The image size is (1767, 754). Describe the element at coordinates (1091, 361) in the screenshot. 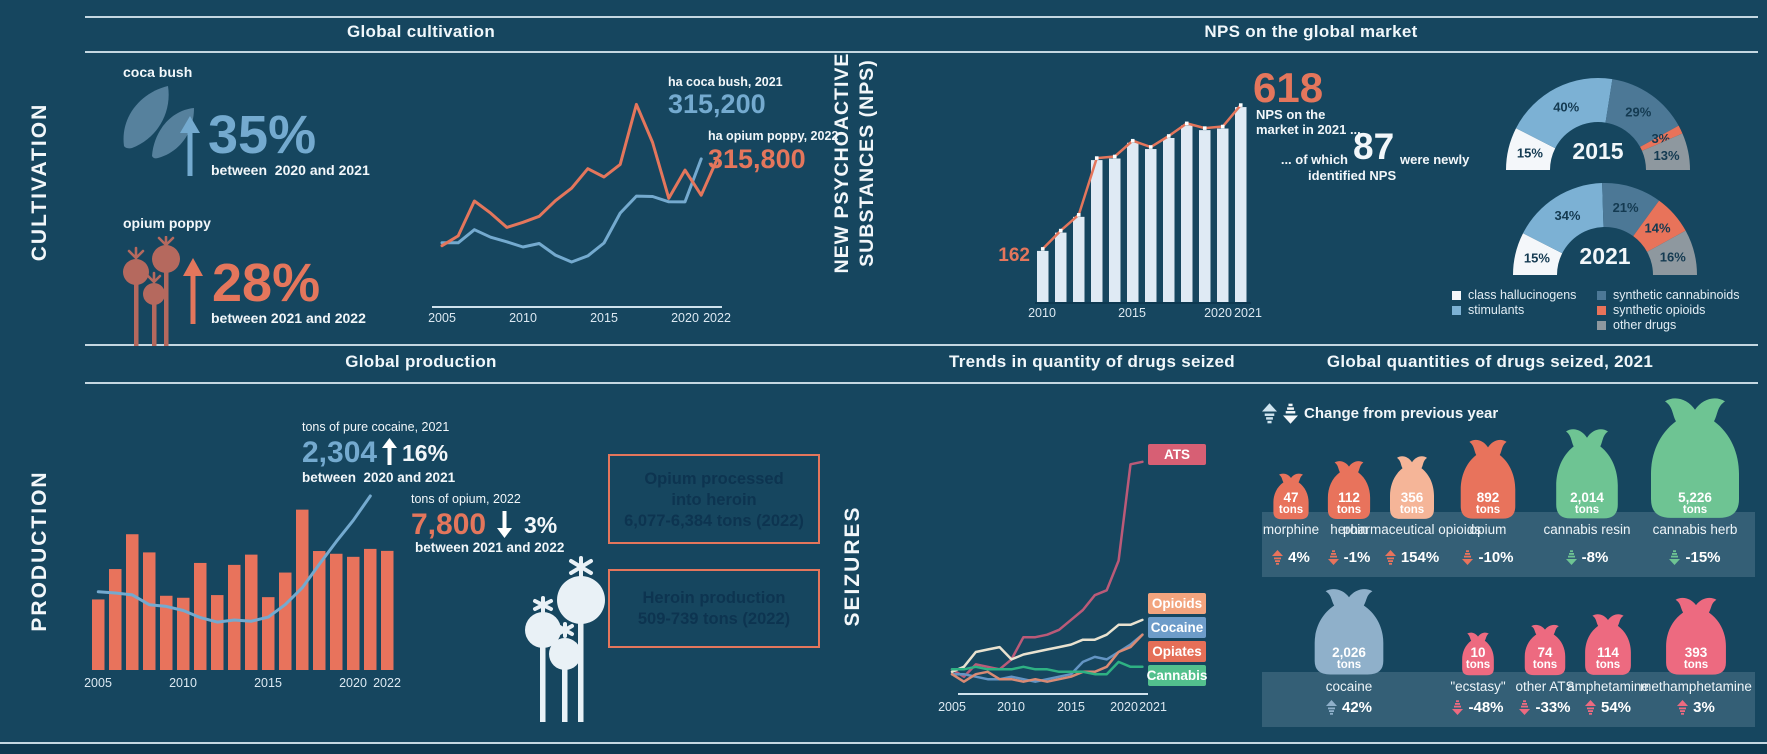

I see `header-seizure-trends: Trends in quantity of drugs seized` at that location.